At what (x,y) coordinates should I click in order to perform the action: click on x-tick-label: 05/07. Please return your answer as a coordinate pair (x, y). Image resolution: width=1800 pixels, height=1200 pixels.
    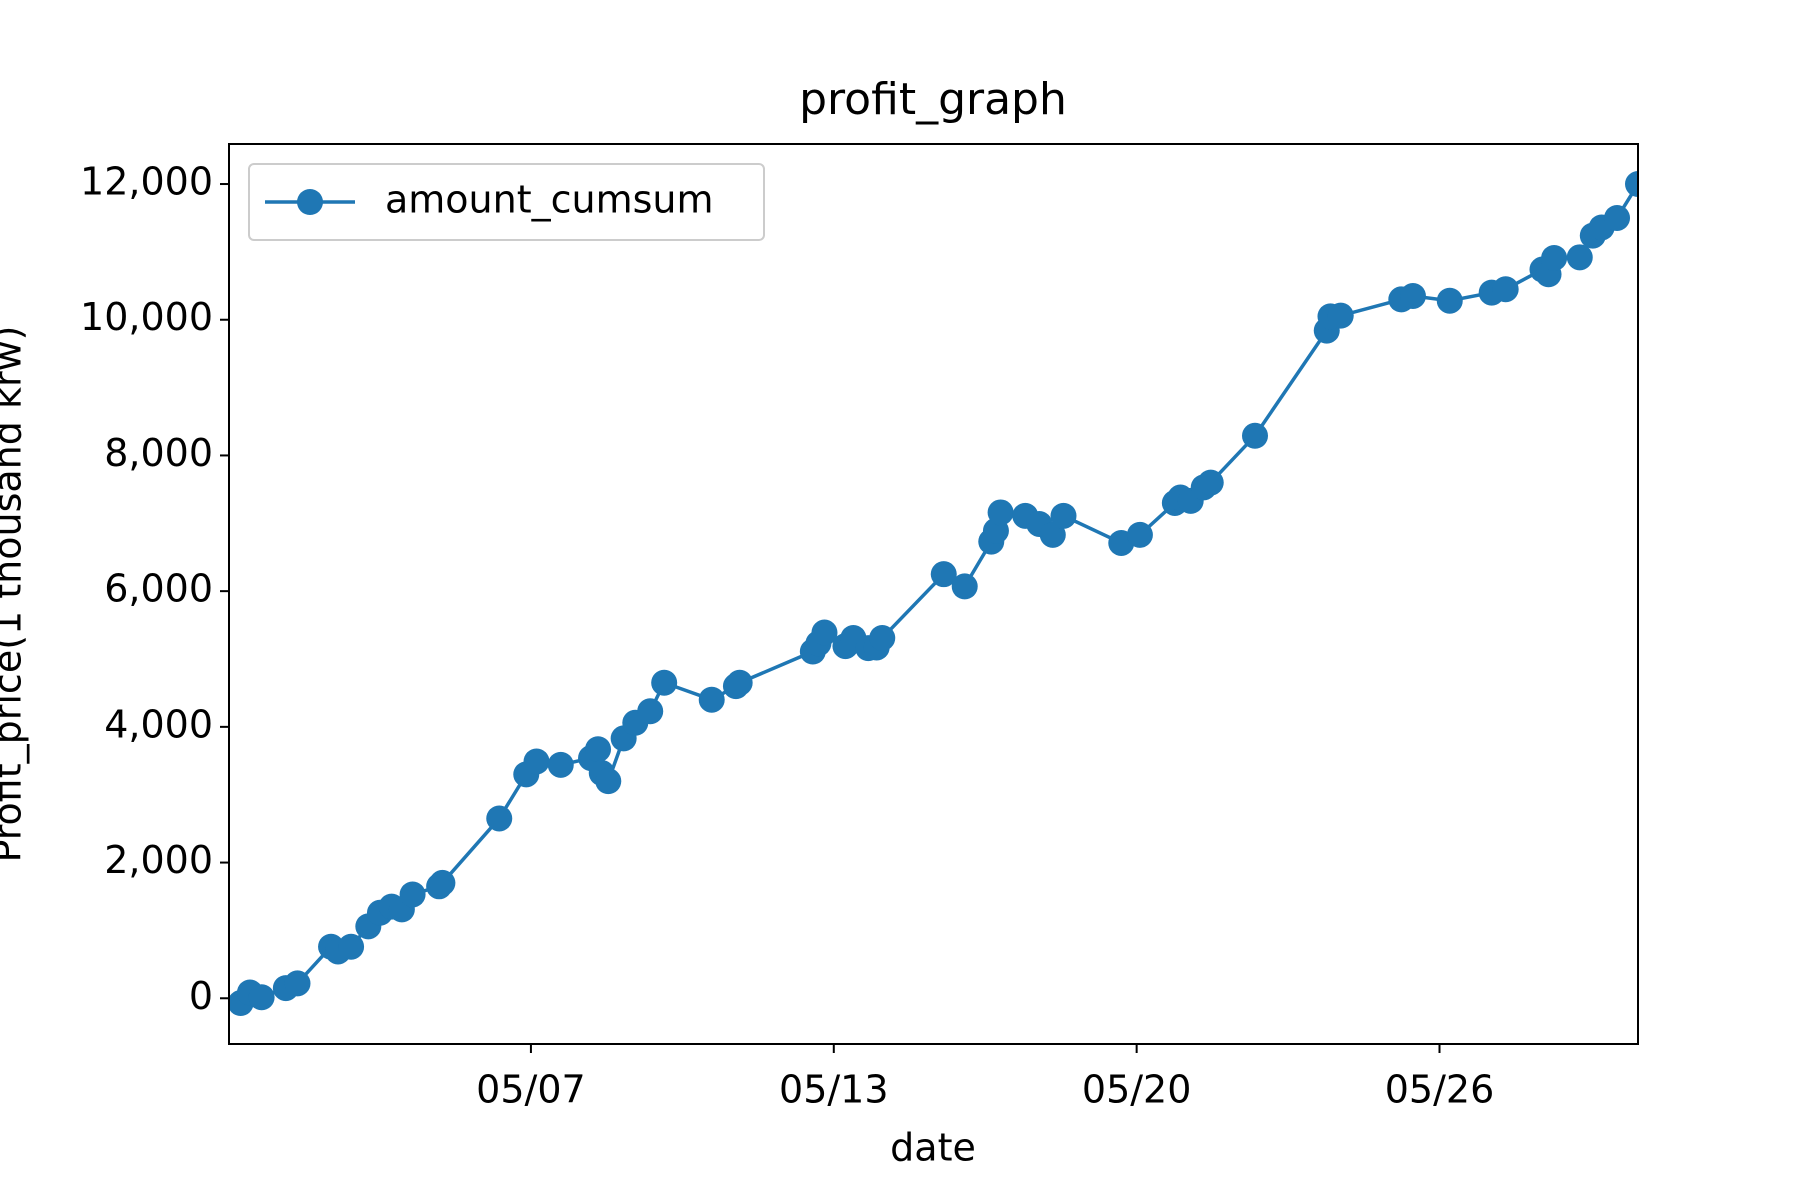
    Looking at the image, I should click on (531, 1090).